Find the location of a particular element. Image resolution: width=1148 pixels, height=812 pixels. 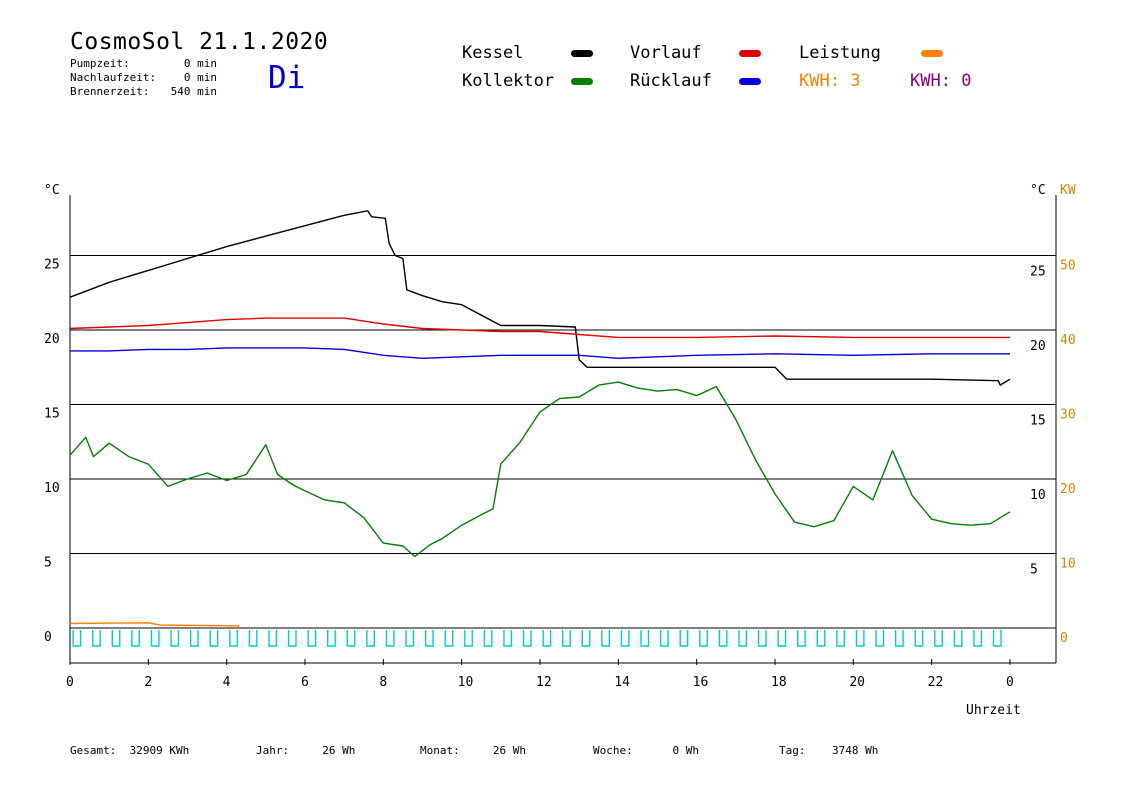

page-title: CosmoSol 21.1.2020 is located at coordinates (199, 42).